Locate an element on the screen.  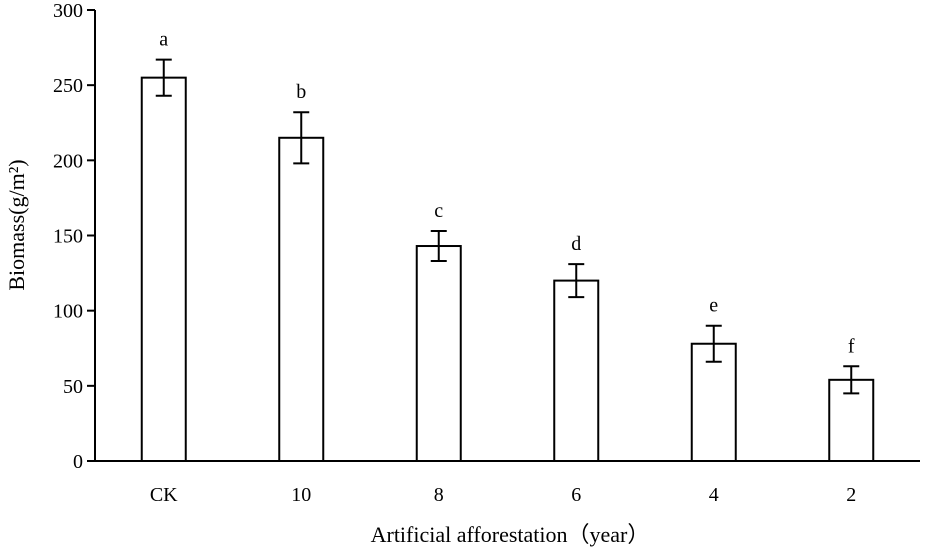
x-category-label: CK is located at coordinates (164, 495).